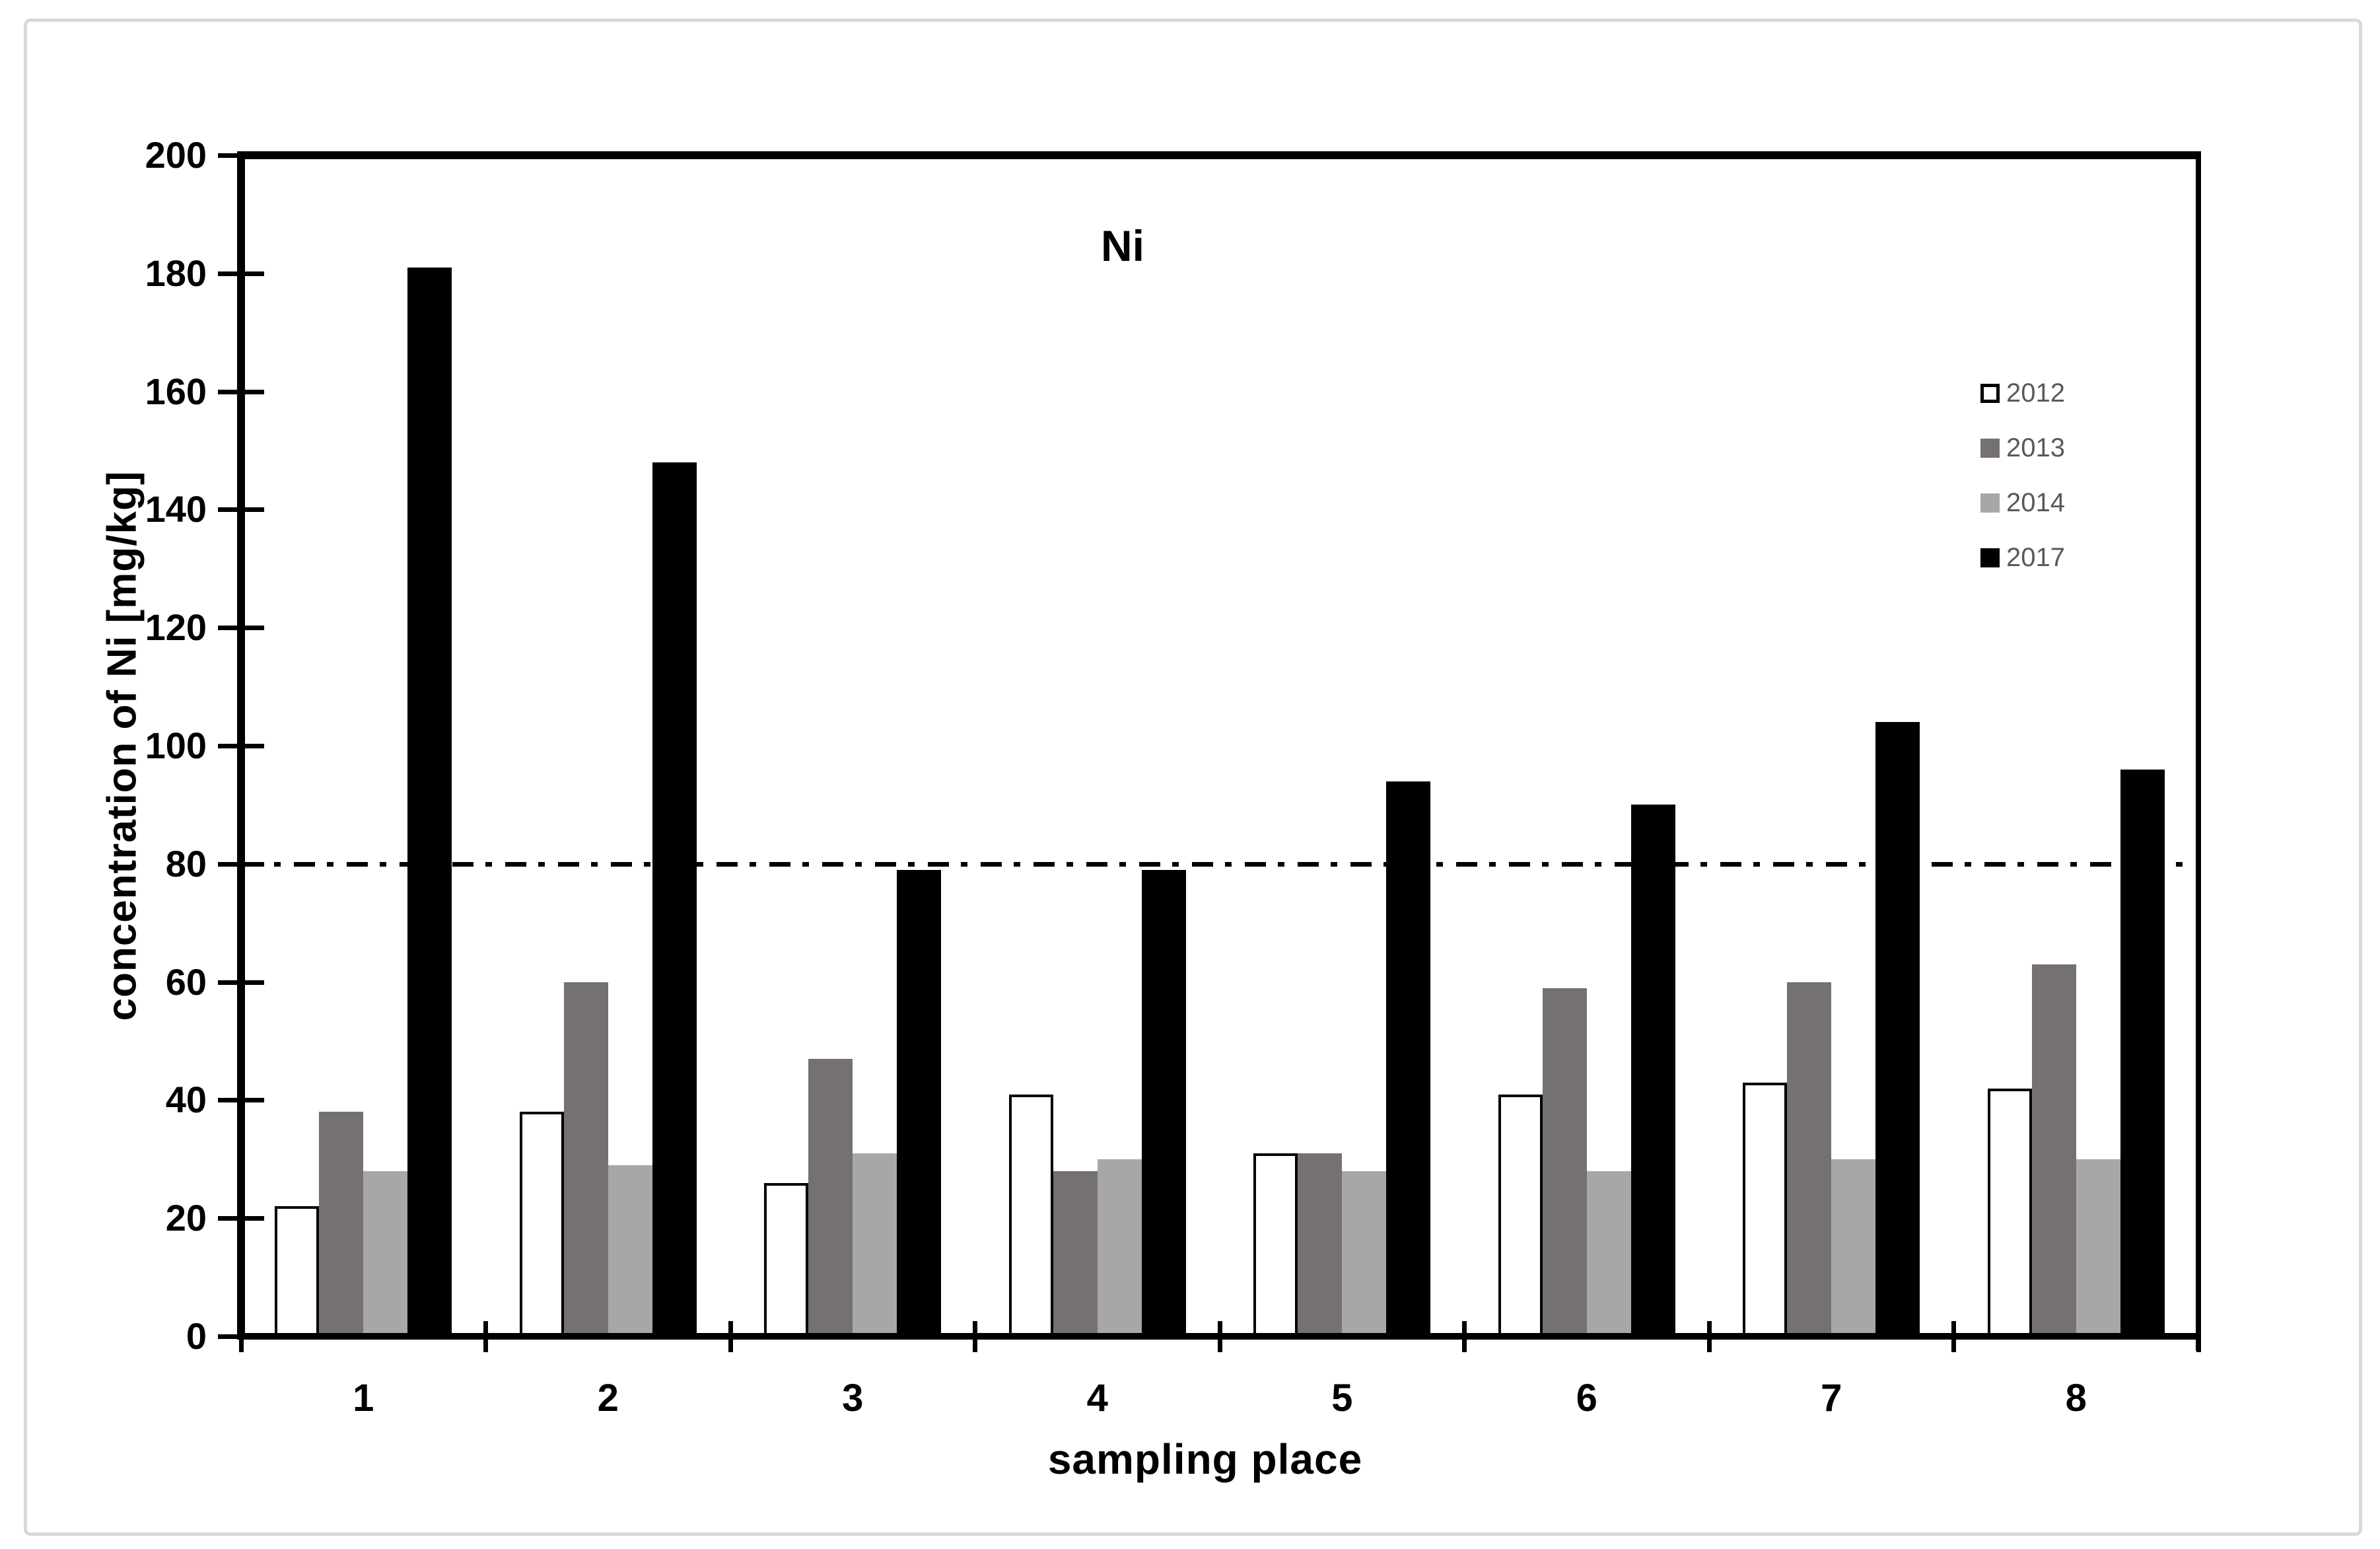 The height and width of the screenshot is (1549, 2380). I want to click on bar-2014-g6, so click(1608, 1253).